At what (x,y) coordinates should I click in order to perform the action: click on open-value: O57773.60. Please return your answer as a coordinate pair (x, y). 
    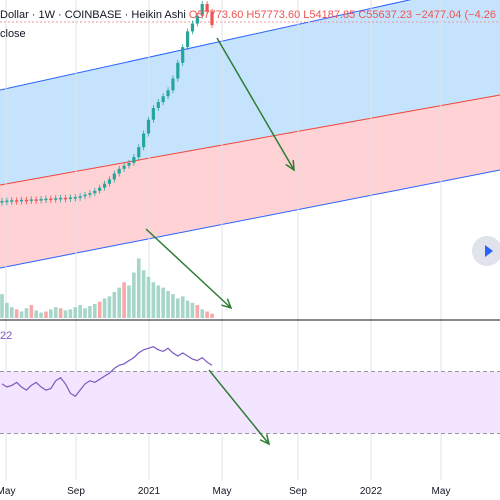
    Looking at the image, I should click on (216, 15).